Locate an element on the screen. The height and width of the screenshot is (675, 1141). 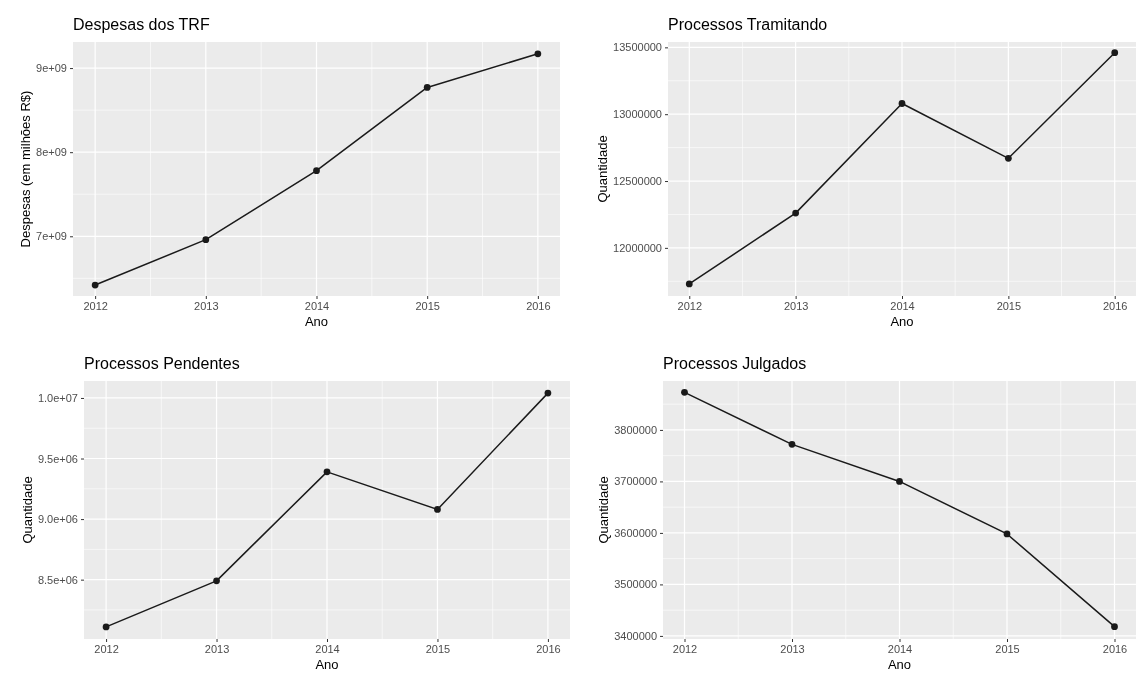
y-tick-label: 7e+09 is located at coordinates (51, 236).